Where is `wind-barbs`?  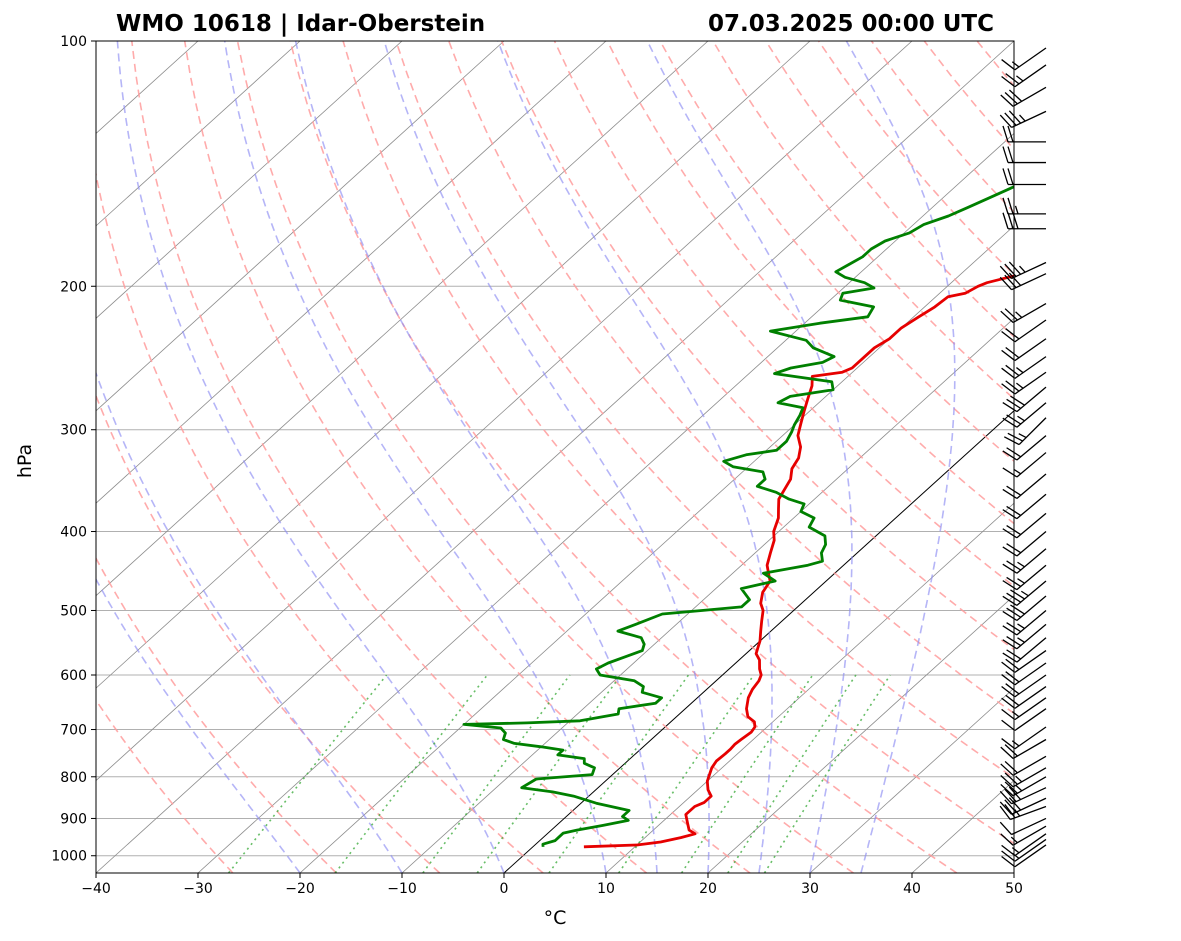 wind-barbs is located at coordinates (1023, 457).